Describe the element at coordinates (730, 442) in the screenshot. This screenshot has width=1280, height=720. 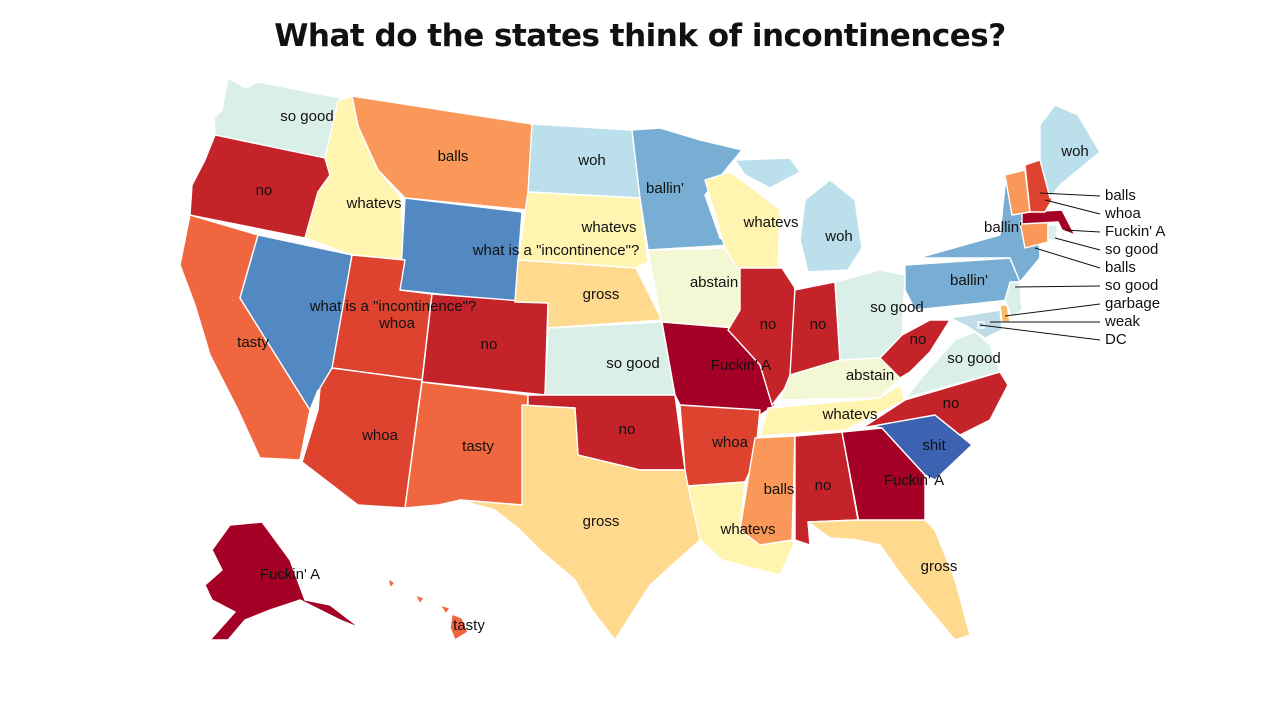
I see `state-label-ar: whoa` at that location.